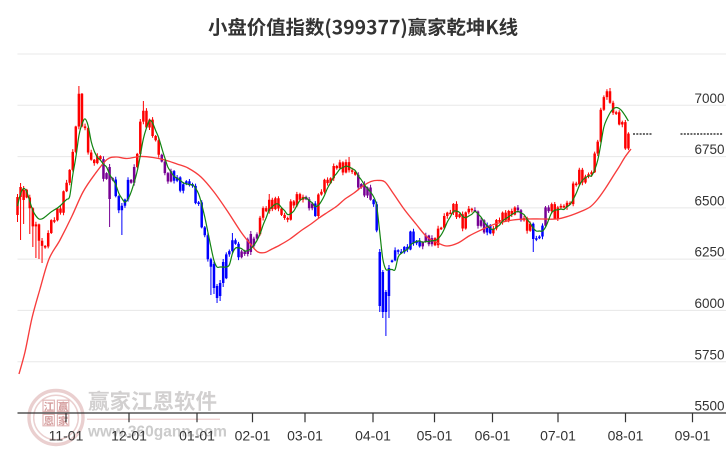  Describe the element at coordinates (709, 354) in the screenshot. I see `svg-text: 5750` at that location.